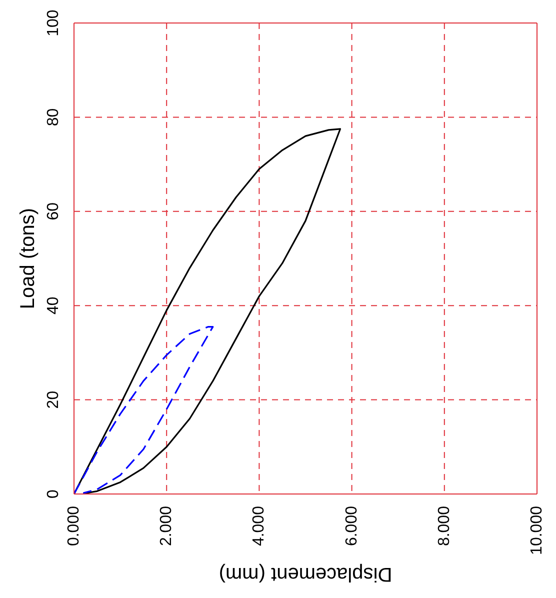 This screenshot has height=598, width=556. I want to click on x-tick-label: 10.000, so click(537, 530).